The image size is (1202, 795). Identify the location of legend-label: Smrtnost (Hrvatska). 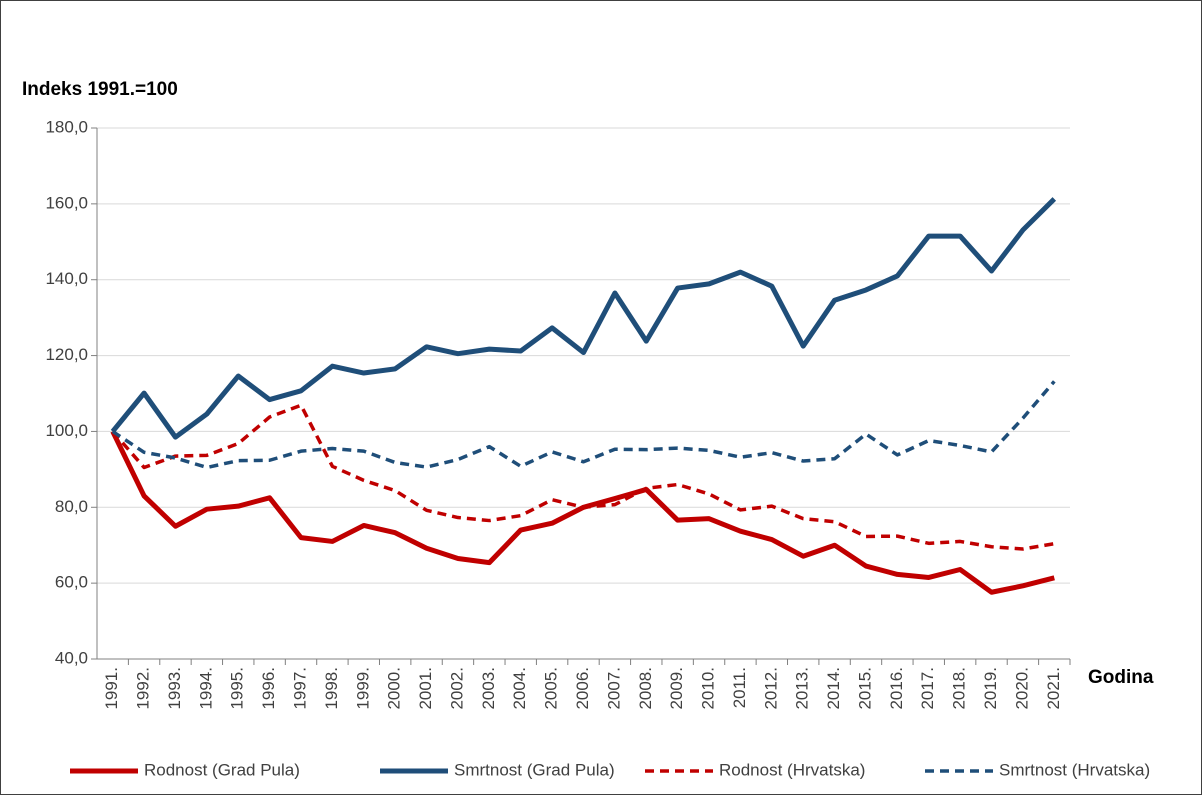
(1074, 769).